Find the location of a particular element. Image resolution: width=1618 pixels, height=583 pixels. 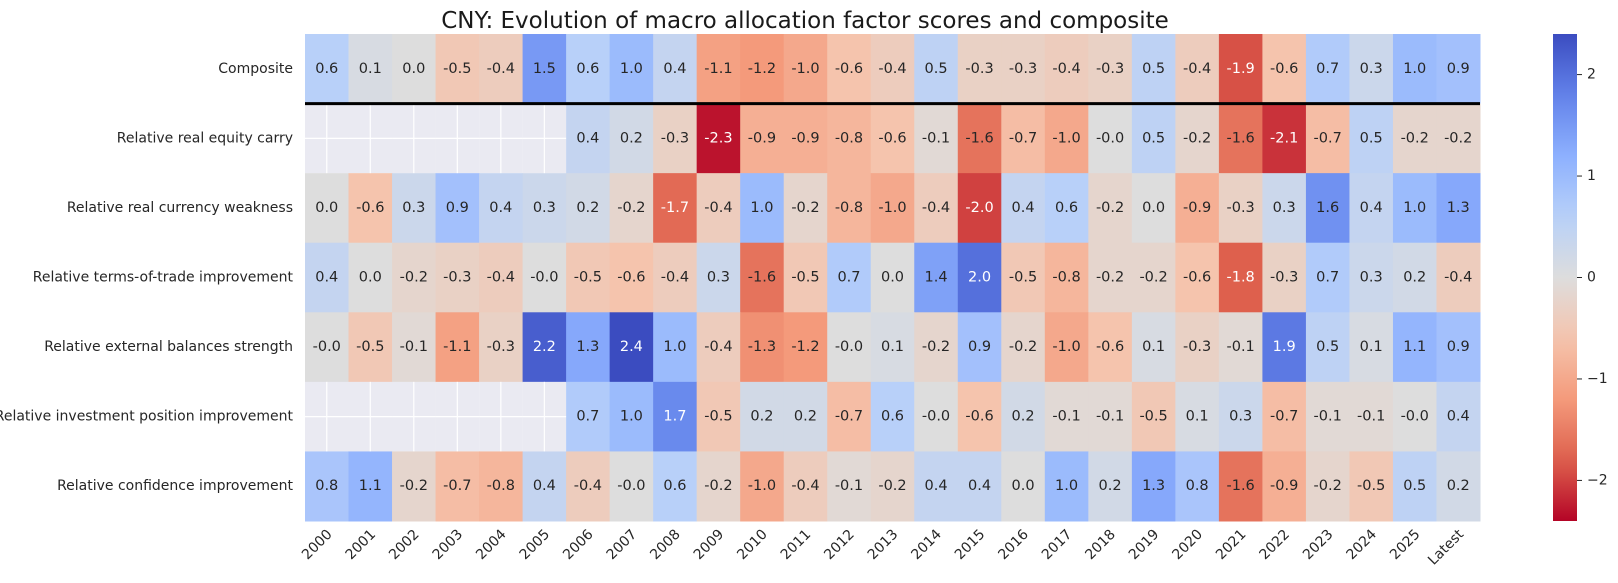

heatmap-cell-label: 0.7 is located at coordinates (848, 278).